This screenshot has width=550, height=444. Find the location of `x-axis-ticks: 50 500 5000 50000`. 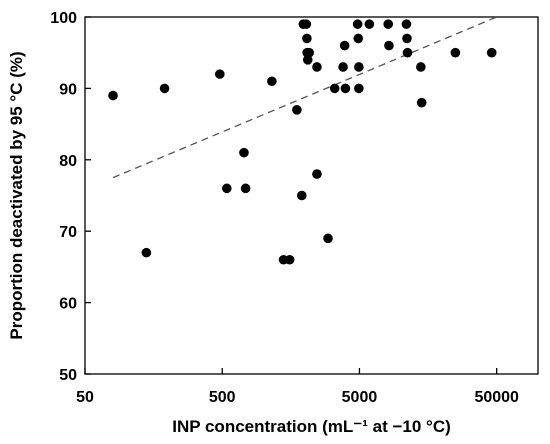

x-axis-ticks: 50 500 5000 50000 is located at coordinates (297, 387).